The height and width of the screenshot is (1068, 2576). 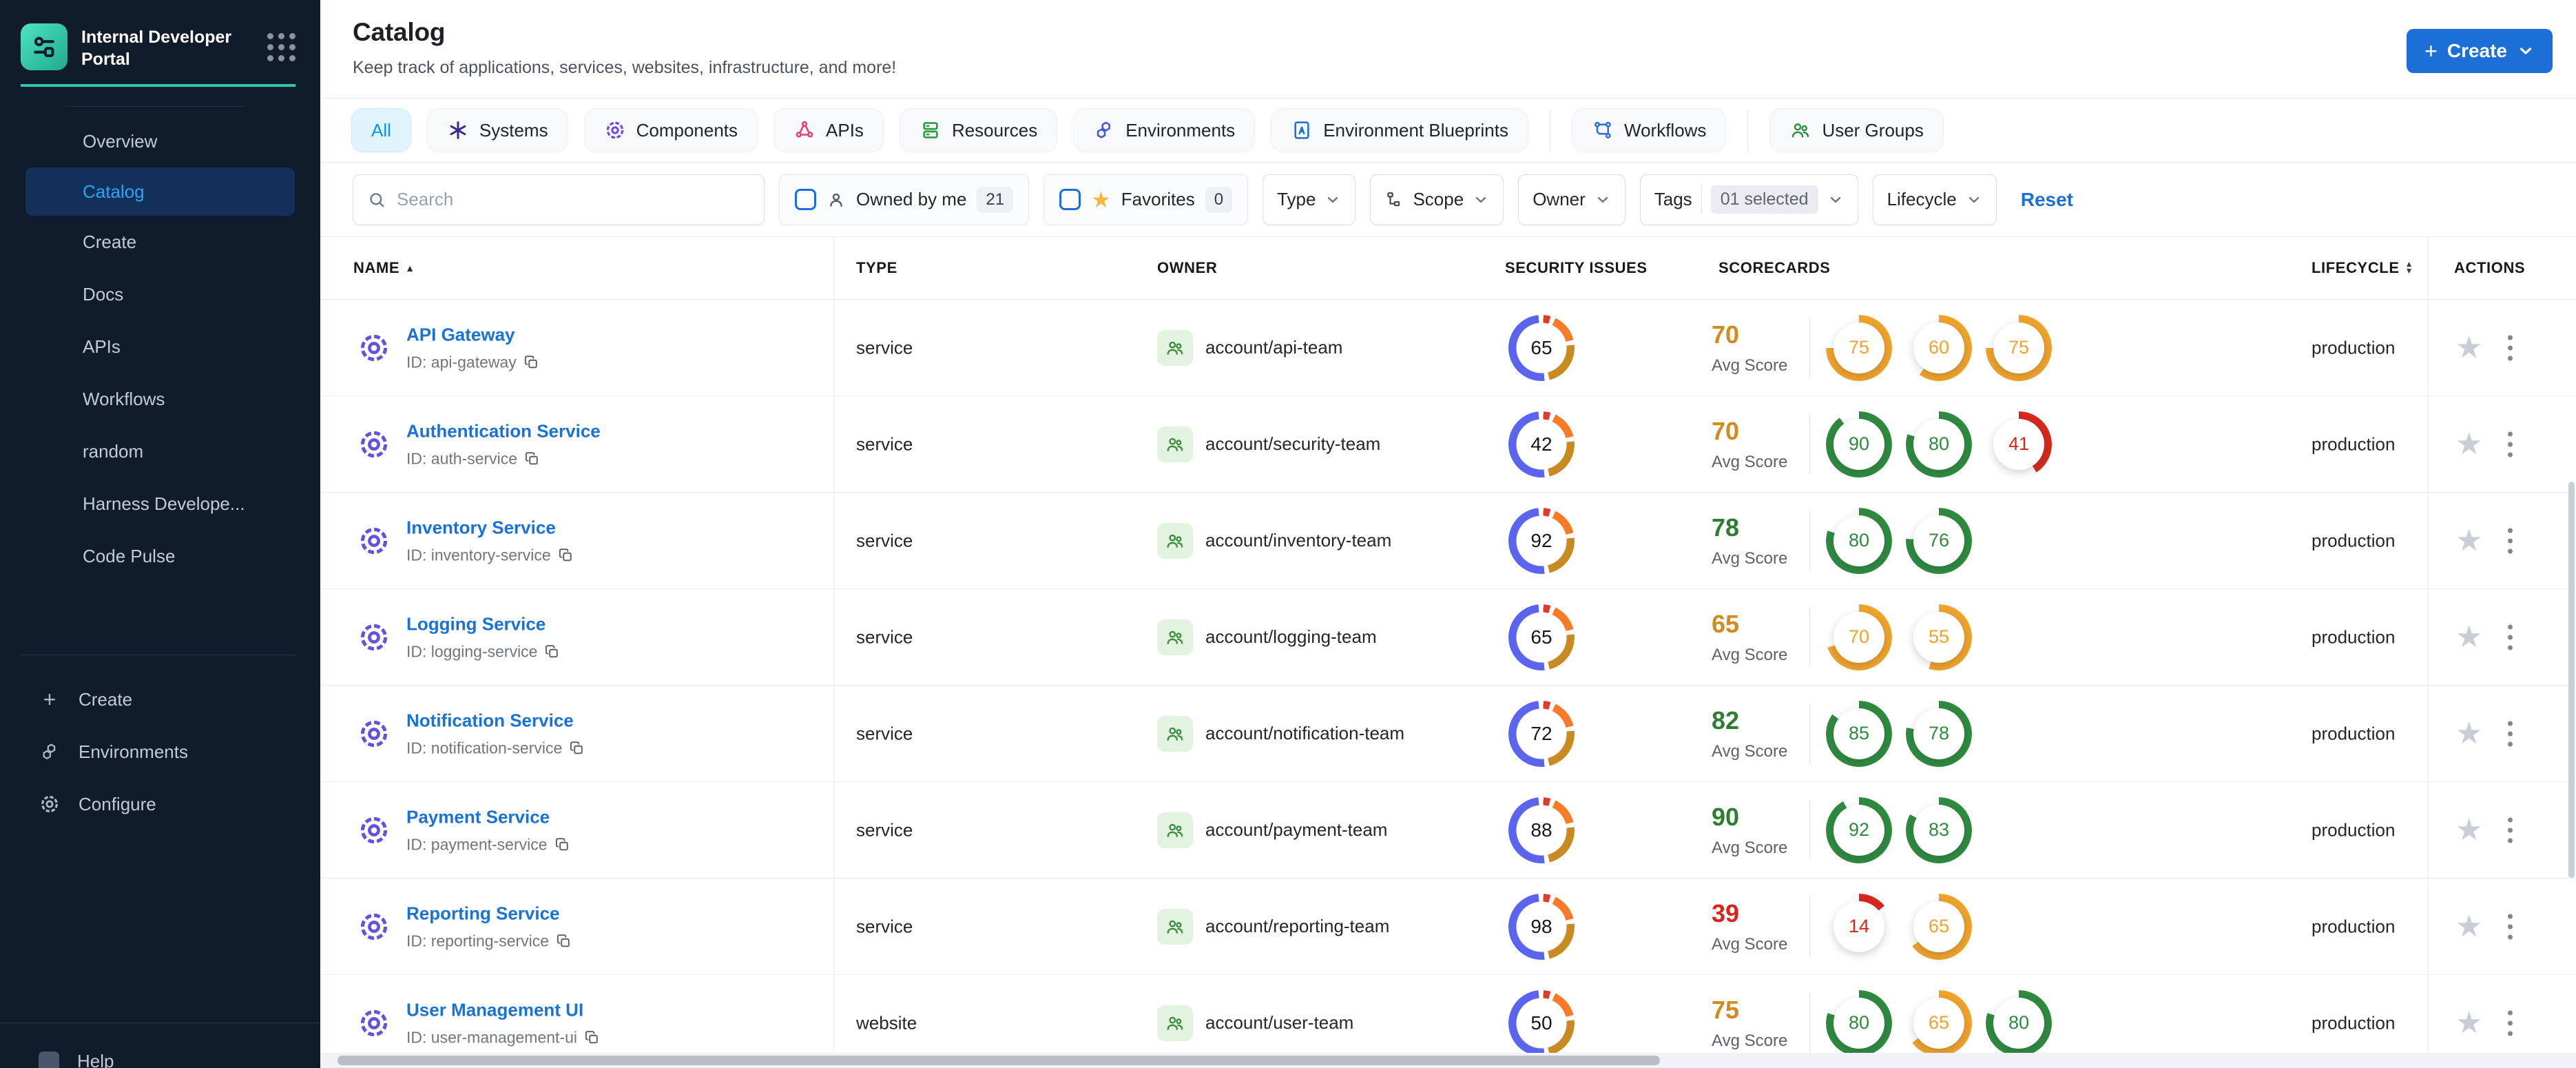 I want to click on scorecard-ring: 41, so click(x=2019, y=444).